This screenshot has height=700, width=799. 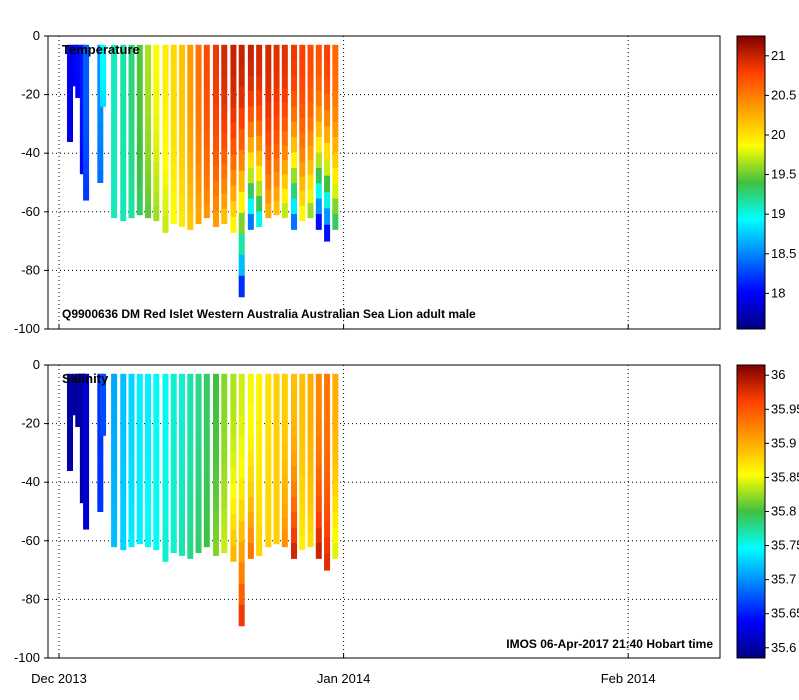 What do you see at coordinates (778, 134) in the screenshot?
I see `colorbar-tick-label: 20` at bounding box center [778, 134].